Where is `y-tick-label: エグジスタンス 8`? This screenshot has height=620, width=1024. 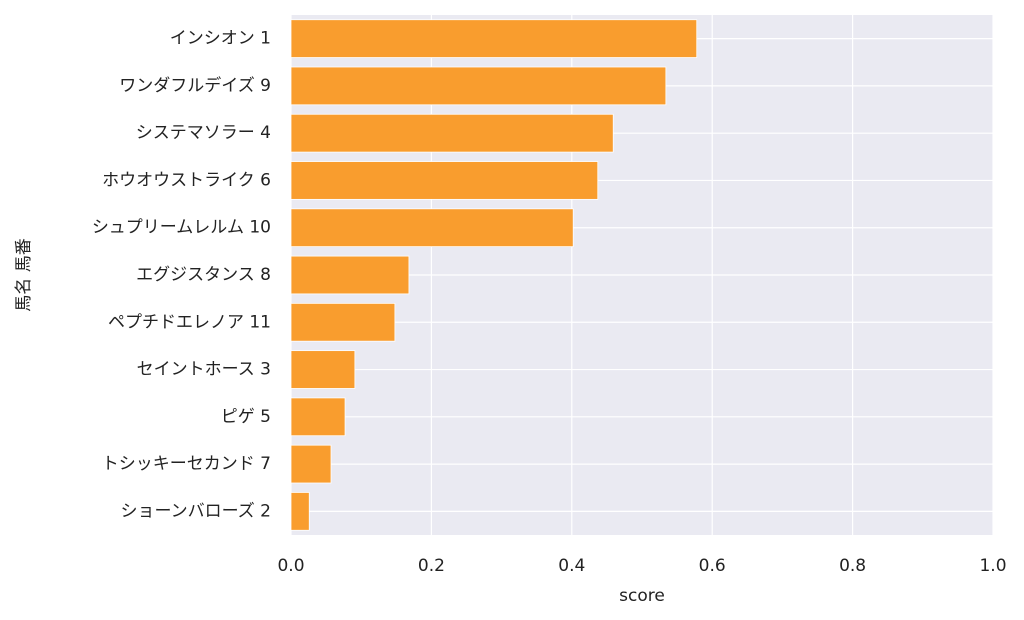 y-tick-label: エグジスタンス 8 is located at coordinates (203, 275).